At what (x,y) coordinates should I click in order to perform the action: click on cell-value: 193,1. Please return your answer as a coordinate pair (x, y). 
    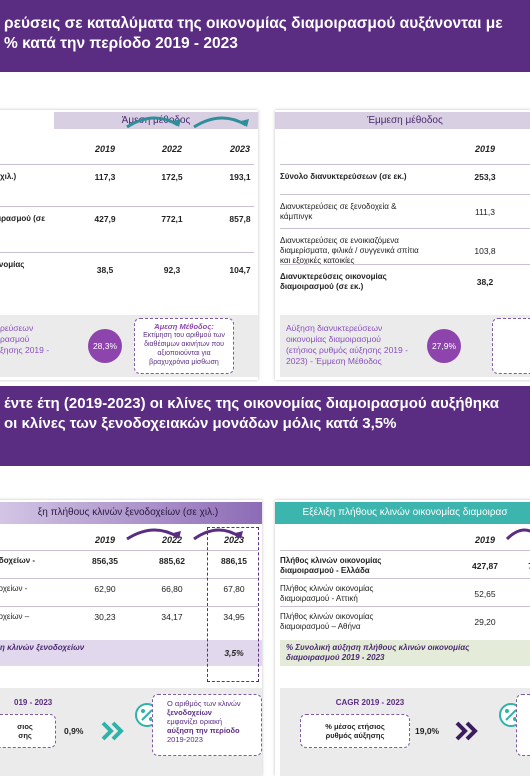
    Looking at the image, I should click on (240, 177).